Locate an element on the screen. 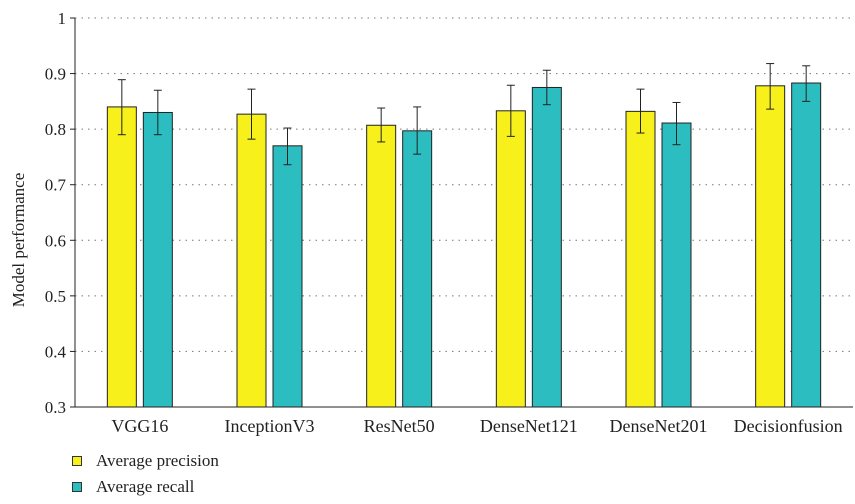 This screenshot has width=855, height=504. y-tick-label: 1 is located at coordinates (62, 18).